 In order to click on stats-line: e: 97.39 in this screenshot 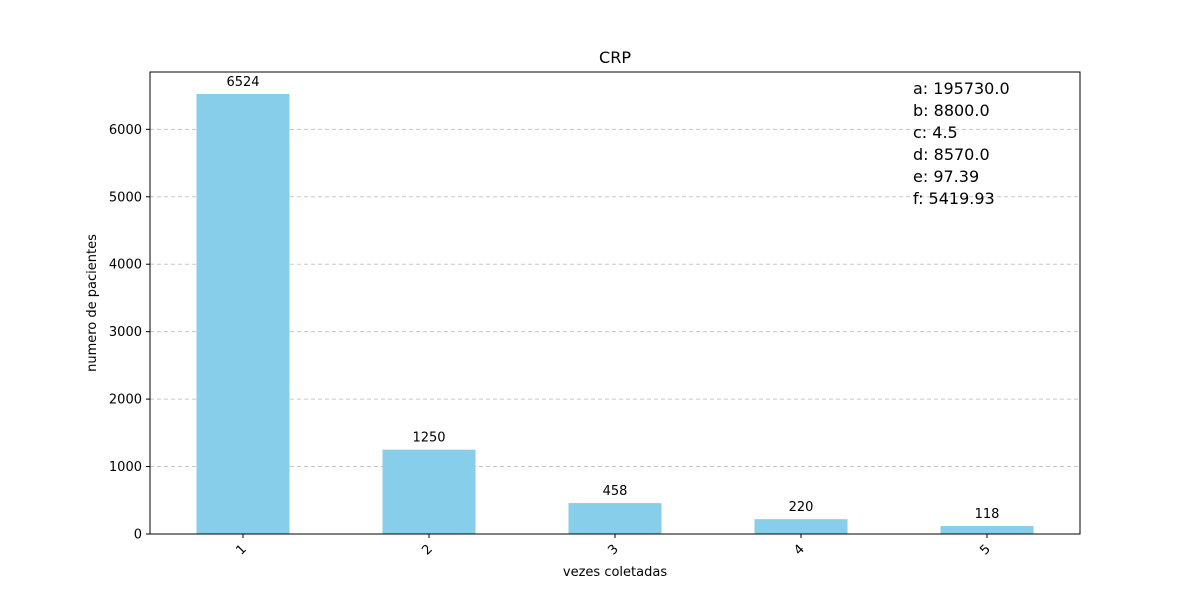, I will do `click(946, 176)`.